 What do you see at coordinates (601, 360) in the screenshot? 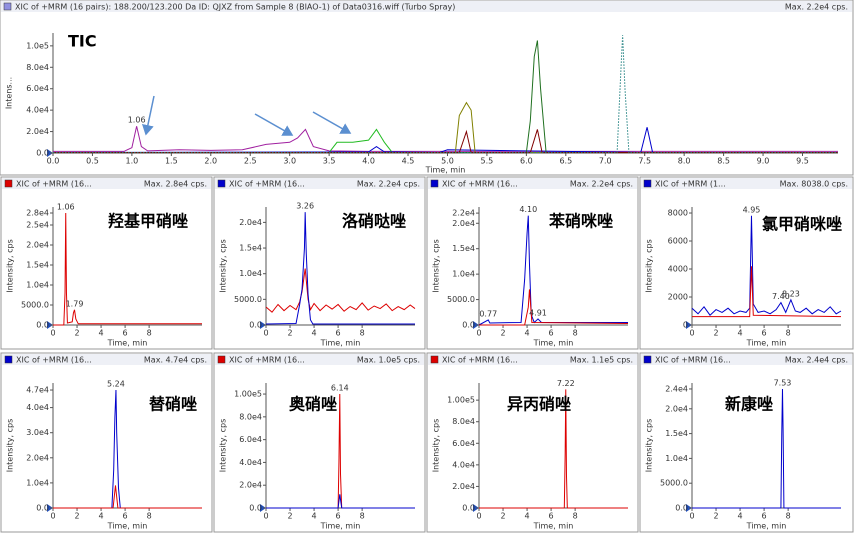
I see `max-label: Max. 1.1e5 cps.` at bounding box center [601, 360].